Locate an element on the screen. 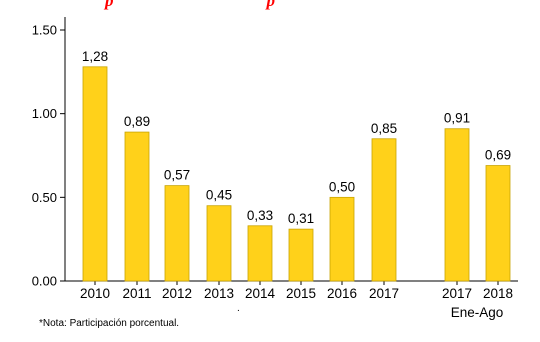 The image size is (540, 342). data-label: 0,33 is located at coordinates (260, 215).